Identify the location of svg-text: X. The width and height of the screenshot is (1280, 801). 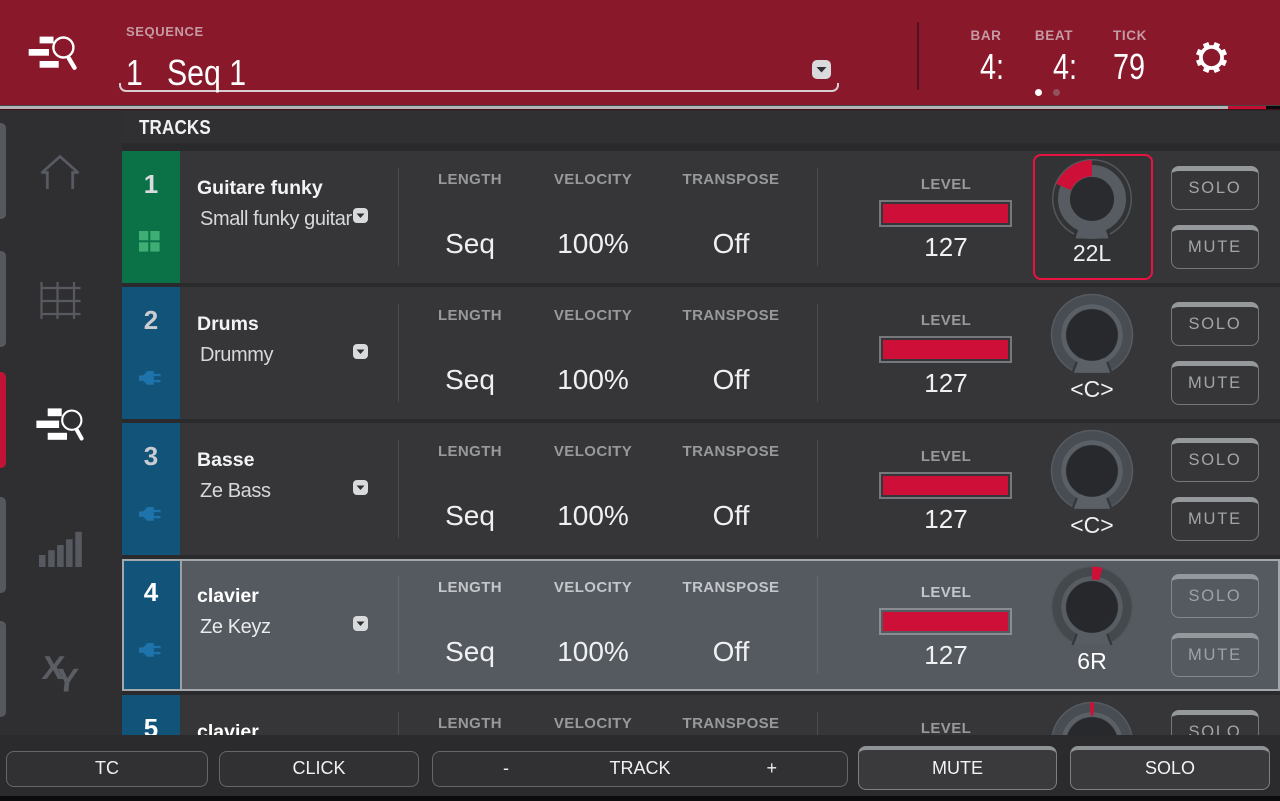
(53, 668).